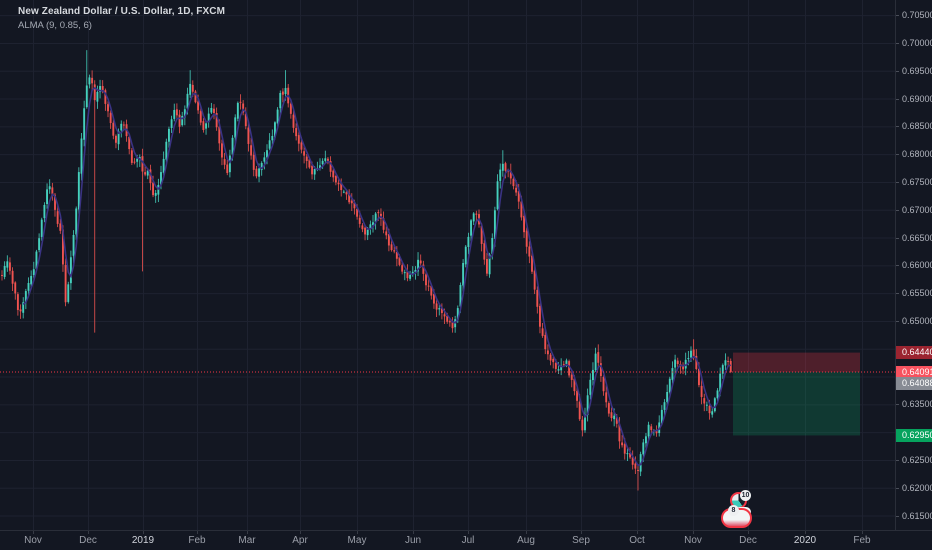  What do you see at coordinates (143, 540) in the screenshot?
I see `time-tick-label: 2019` at bounding box center [143, 540].